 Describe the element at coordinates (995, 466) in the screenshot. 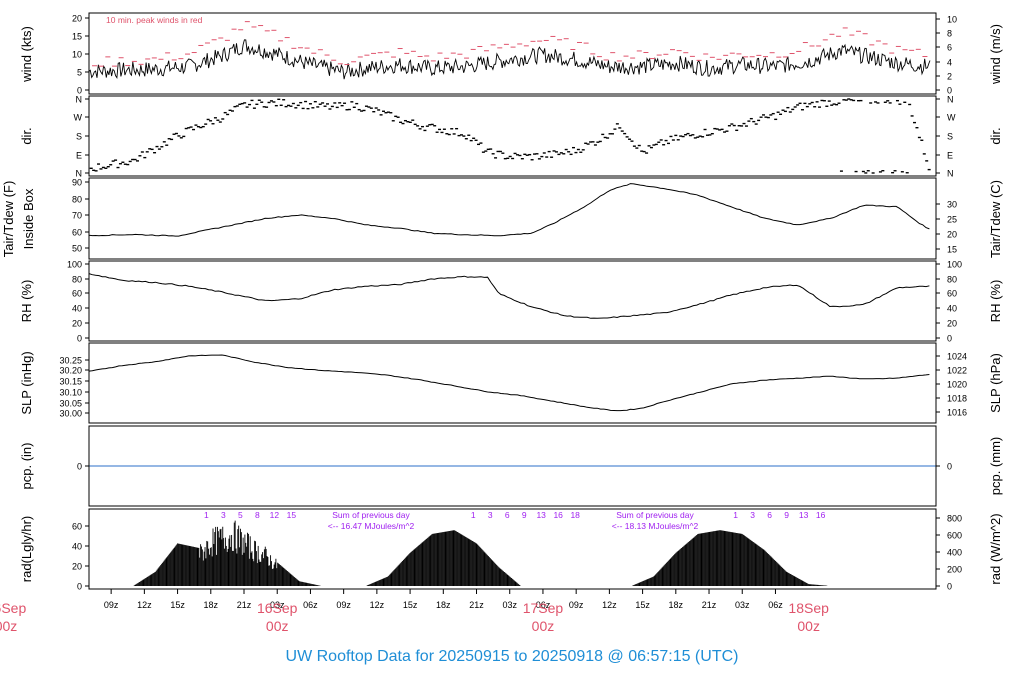

I see `y-axis-label-right-precipitation: pcp. (mm)` at that location.